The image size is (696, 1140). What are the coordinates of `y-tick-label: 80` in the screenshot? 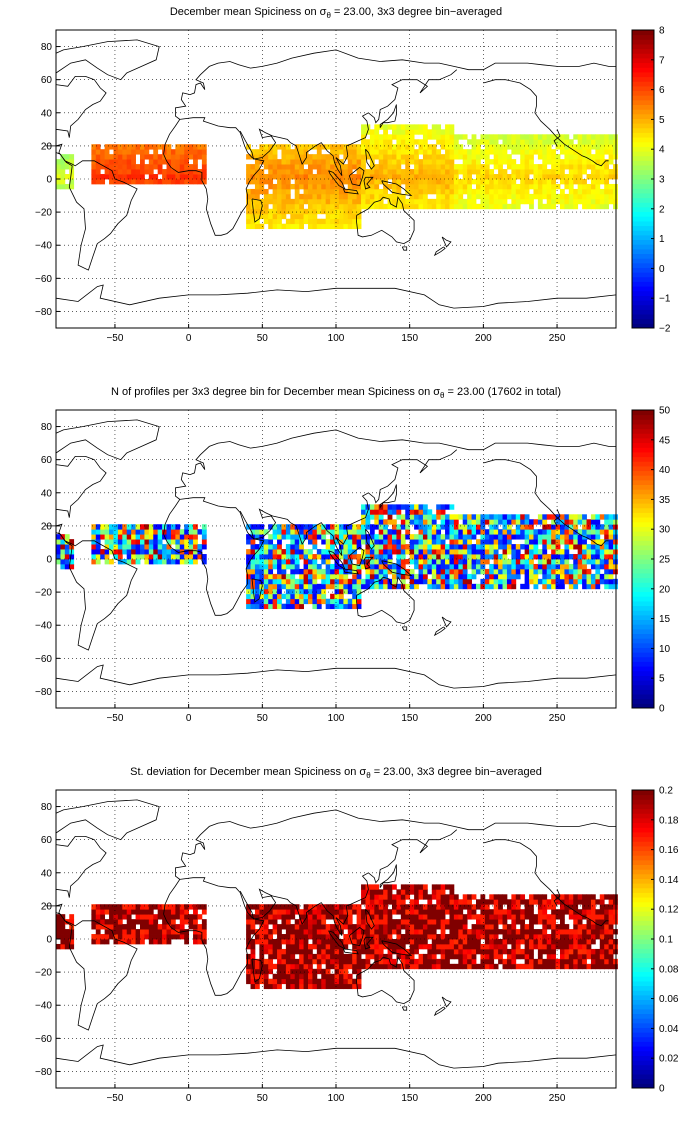 It's located at (47, 427).